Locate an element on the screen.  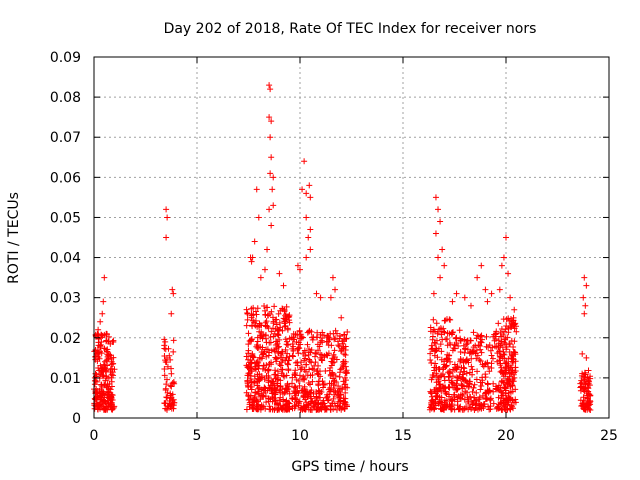
x-tick-label: 5 is located at coordinates (197, 436).